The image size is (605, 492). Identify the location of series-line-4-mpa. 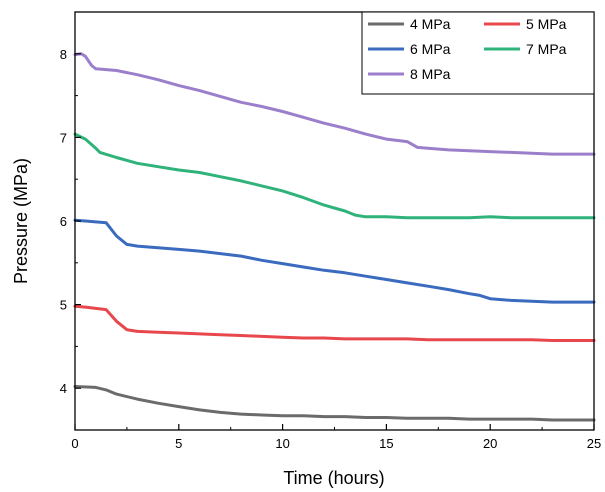
(334, 403).